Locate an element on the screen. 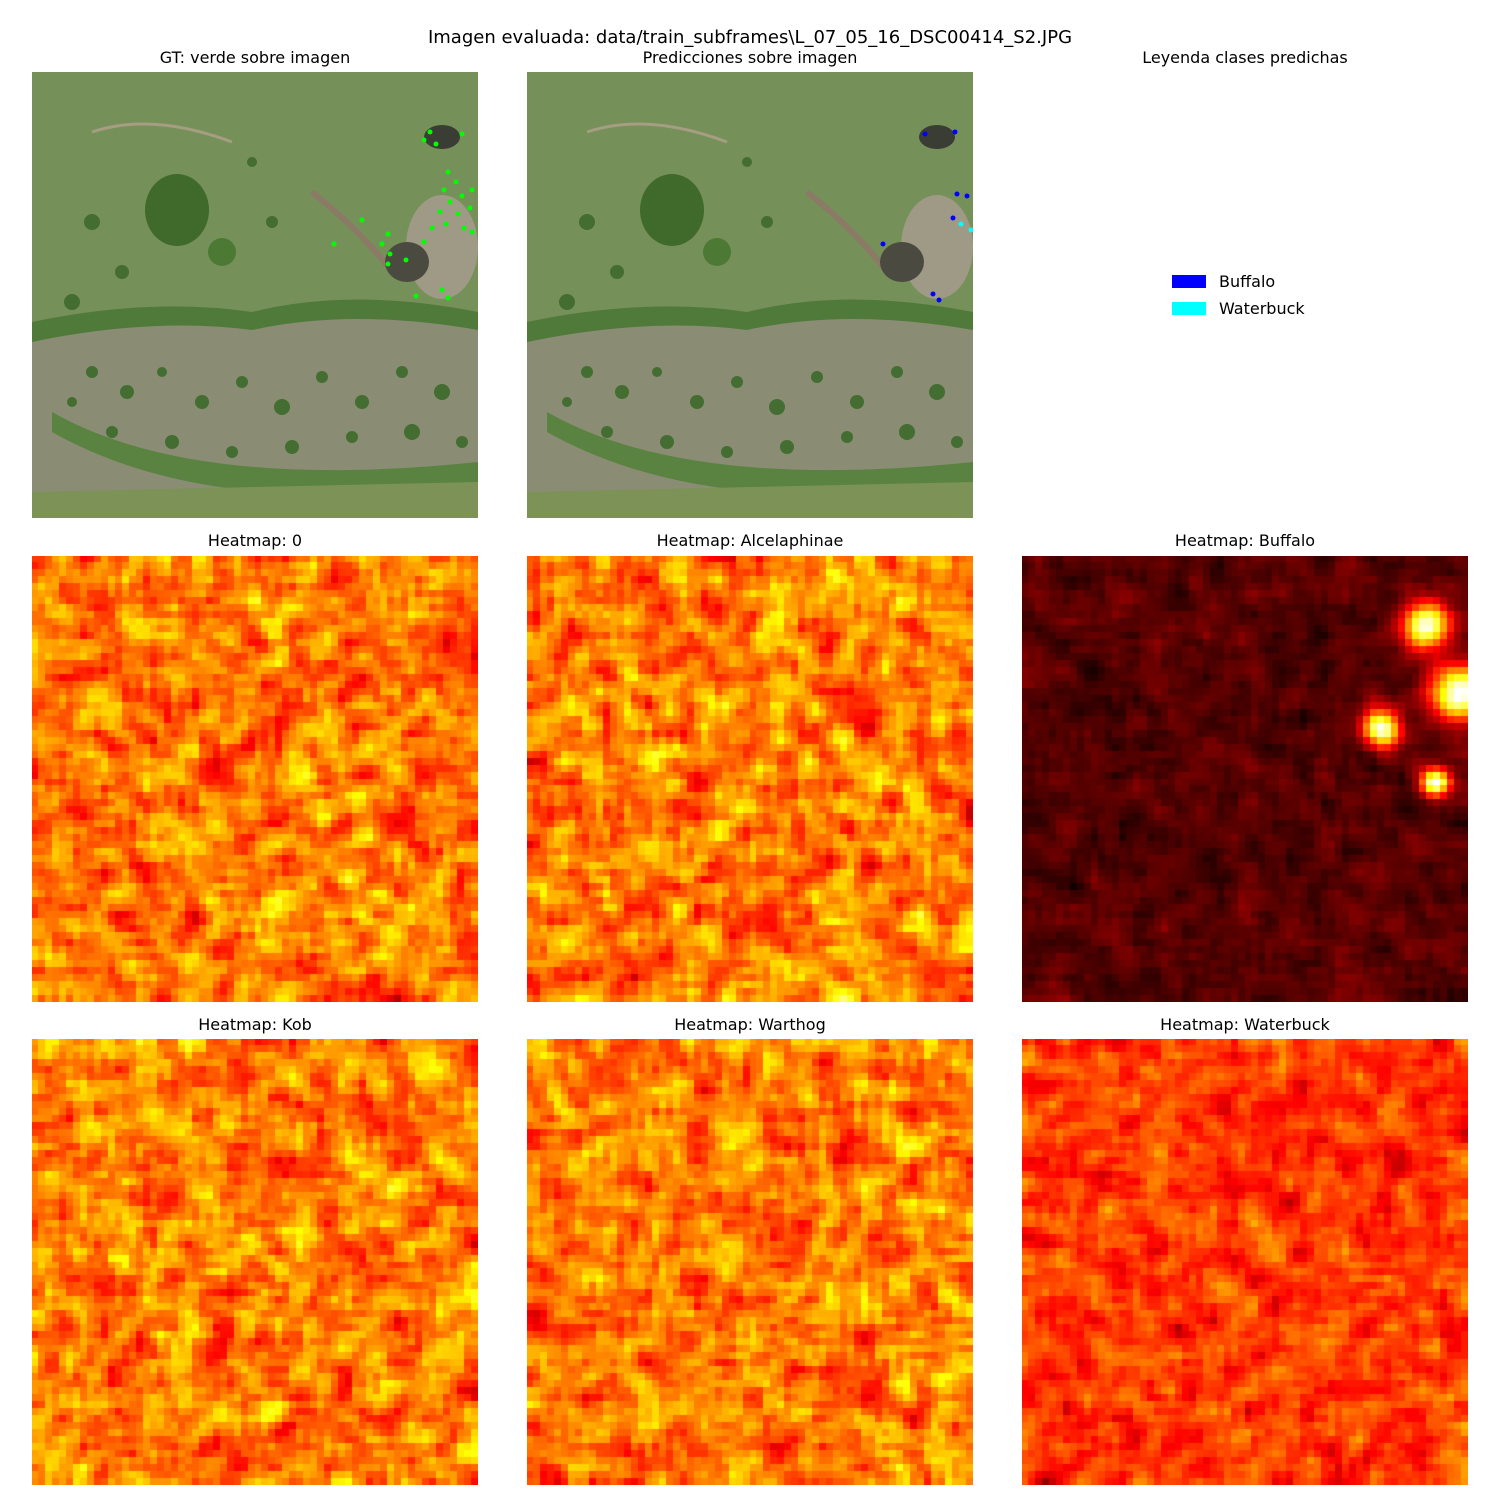 The width and height of the screenshot is (1500, 1500). heatmap-waterbuck is located at coordinates (1245, 1262).